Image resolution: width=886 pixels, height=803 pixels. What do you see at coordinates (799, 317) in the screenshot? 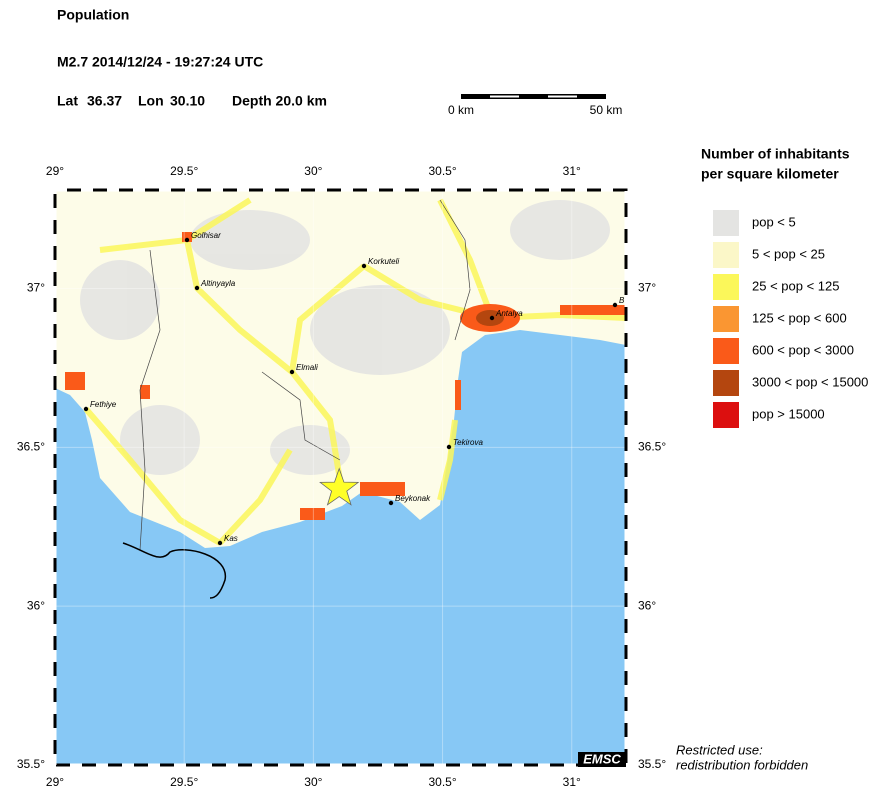
I see `legend-label: 125 < pop < 600` at bounding box center [799, 317].